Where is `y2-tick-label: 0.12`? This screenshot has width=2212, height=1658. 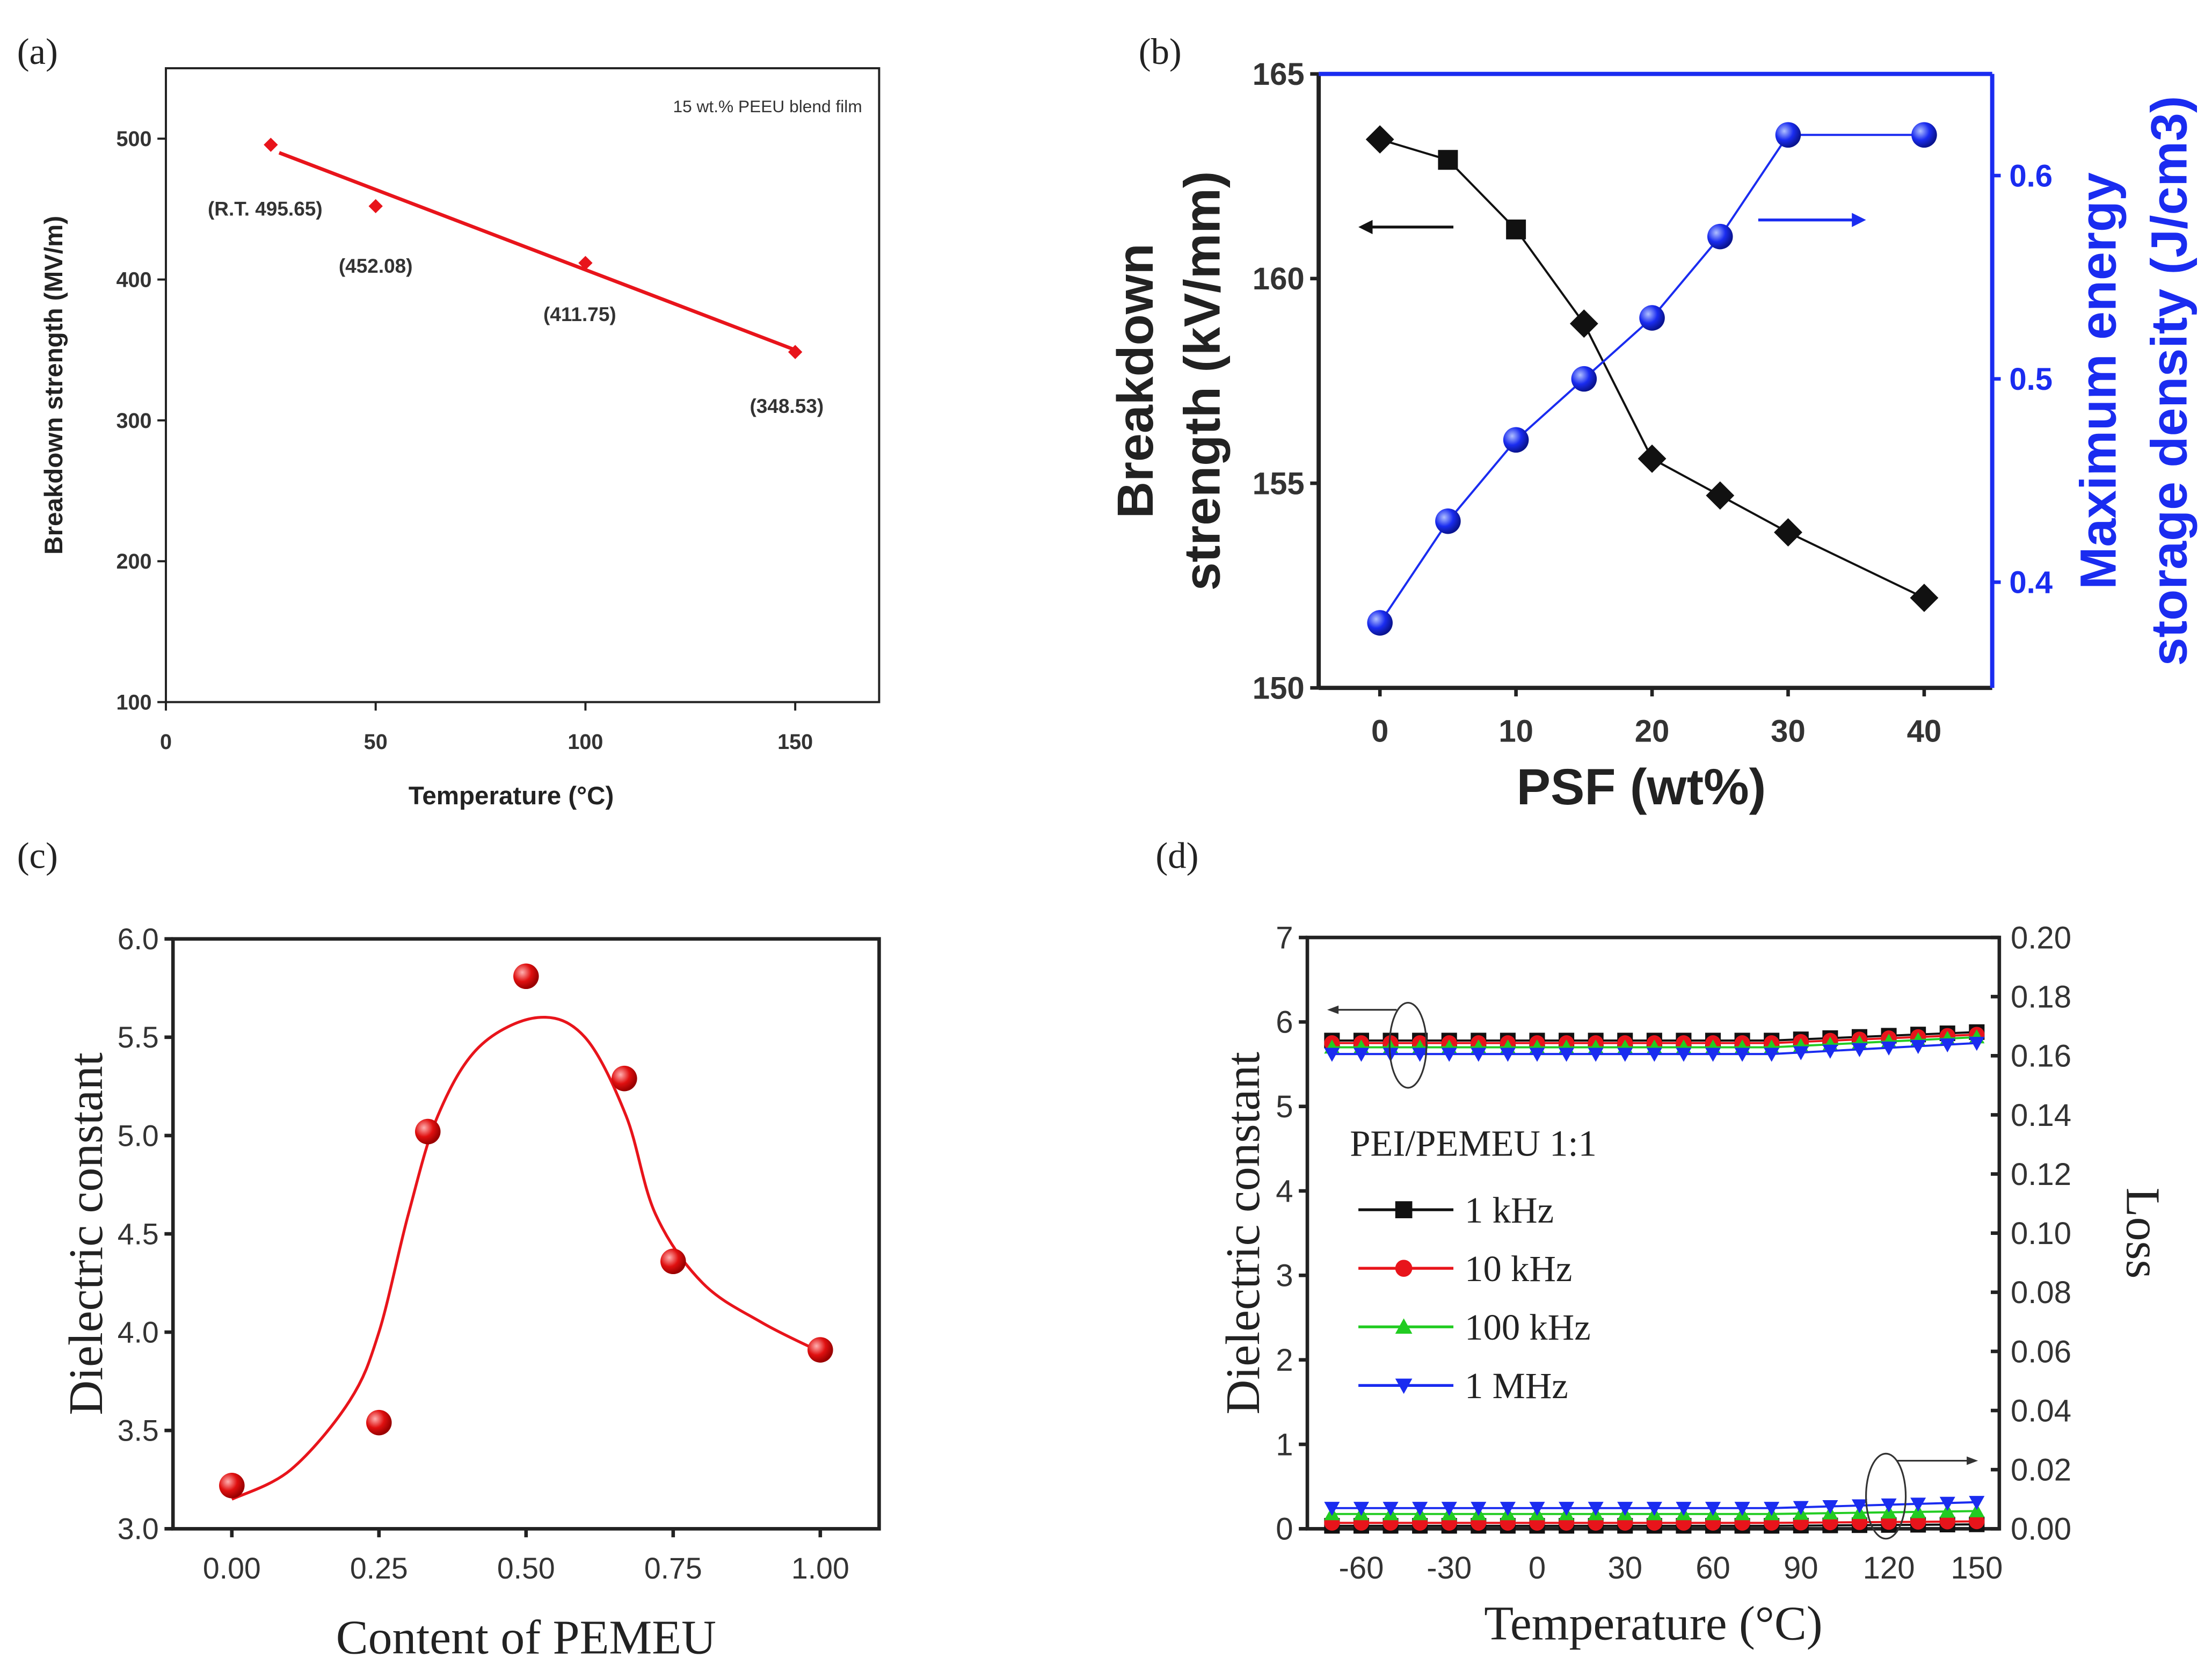
y2-tick-label: 0.12 is located at coordinates (2041, 1175).